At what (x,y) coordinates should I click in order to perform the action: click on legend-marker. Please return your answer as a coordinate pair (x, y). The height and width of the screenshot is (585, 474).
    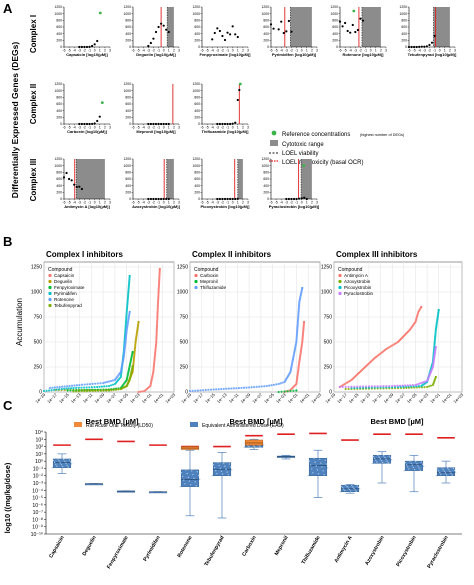
    Looking at the image, I should click on (50, 281).